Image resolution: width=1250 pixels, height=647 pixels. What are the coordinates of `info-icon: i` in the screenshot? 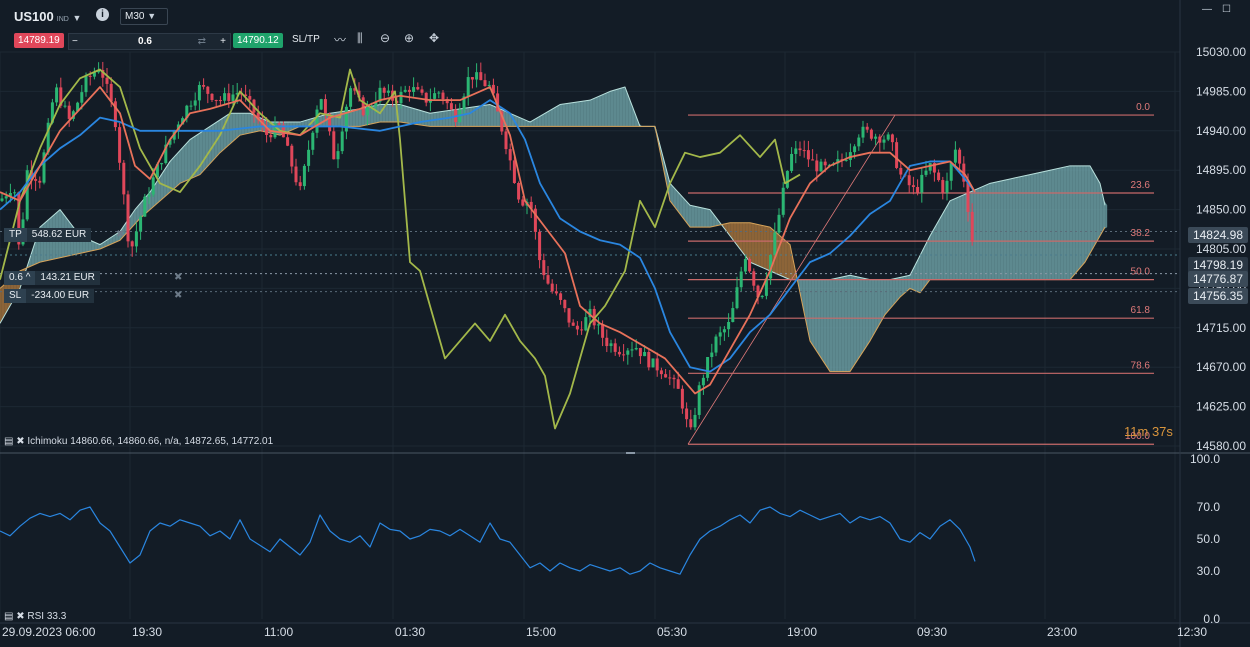 It's located at (102, 14).